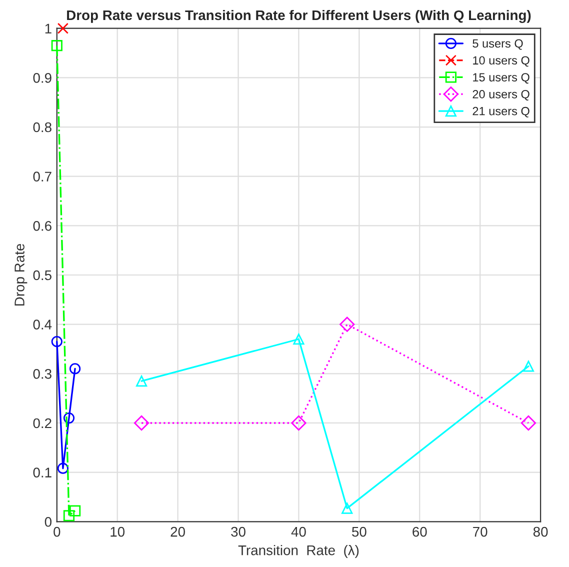 The image size is (569, 567). I want to click on y-tick-label: 0.5, so click(42, 275).